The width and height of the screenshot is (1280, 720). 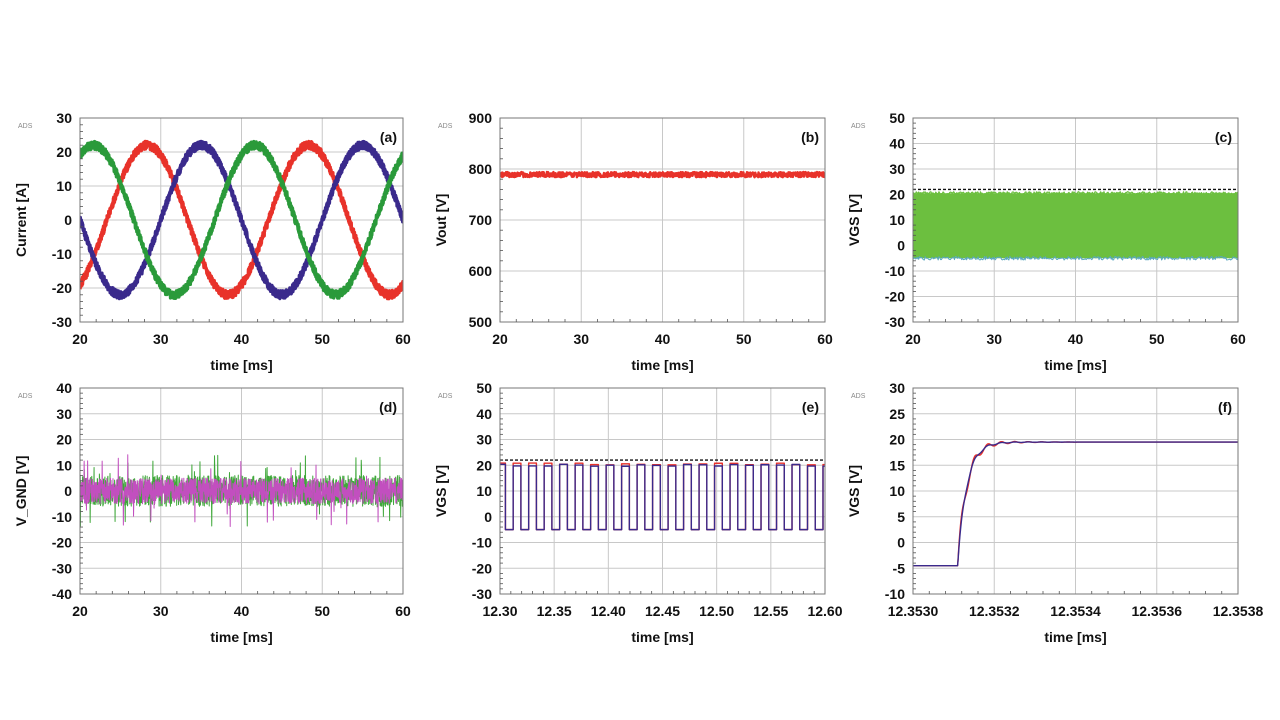 I want to click on panel-f-frame, so click(x=1075, y=491).